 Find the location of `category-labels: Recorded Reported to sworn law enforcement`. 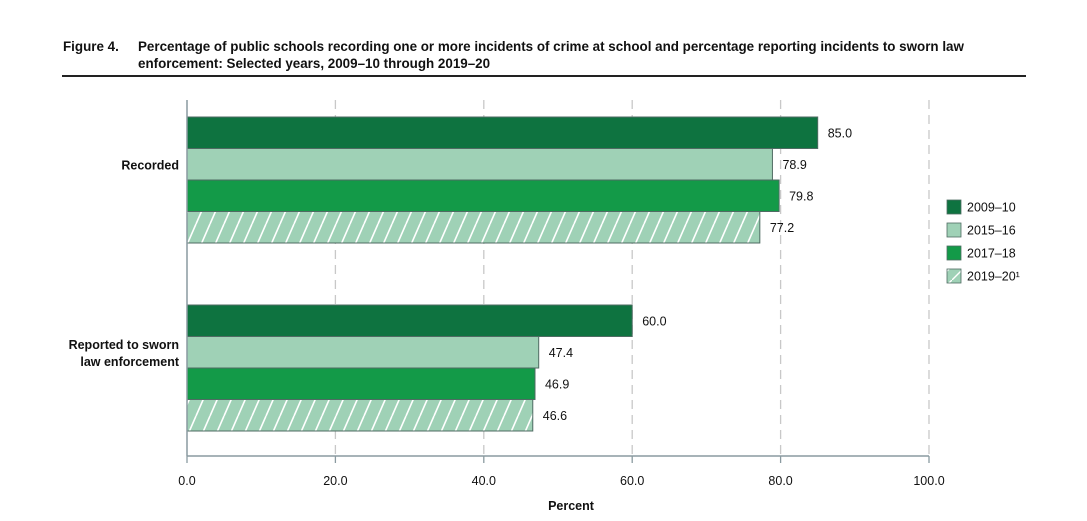

category-labels: Recorded Reported to sworn law enforcement is located at coordinates (124, 264).